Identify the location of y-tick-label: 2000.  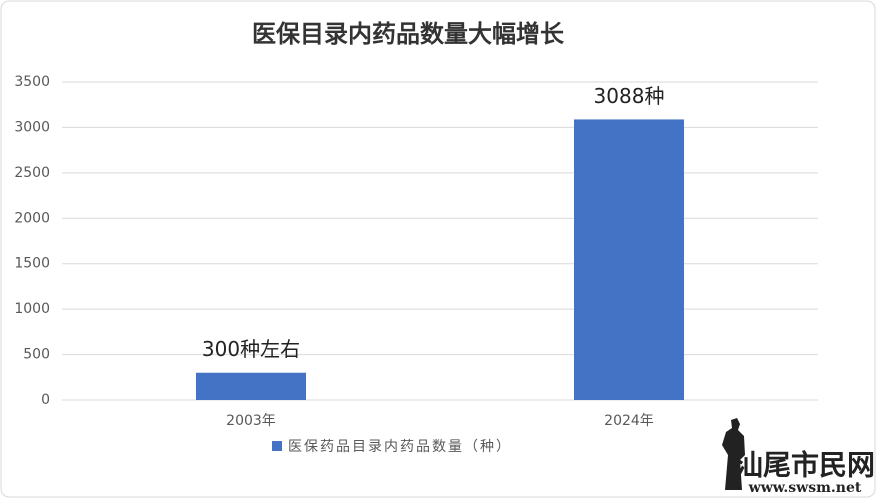
(32, 218).